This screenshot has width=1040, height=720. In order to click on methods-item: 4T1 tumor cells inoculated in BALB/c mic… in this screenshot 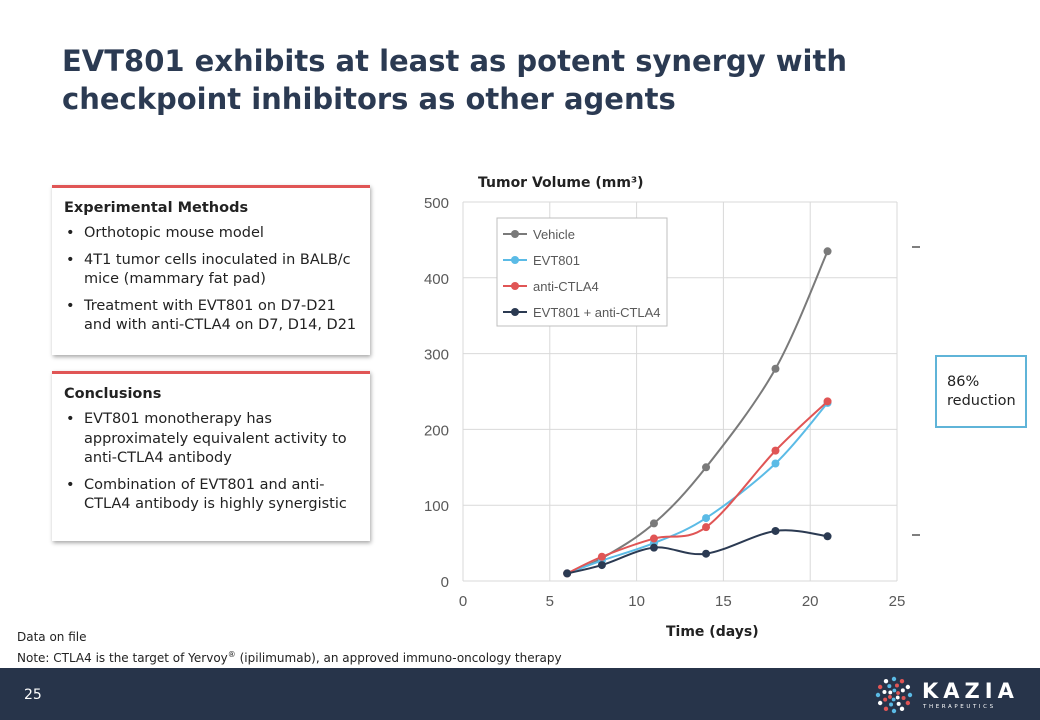, I will do `click(211, 270)`.